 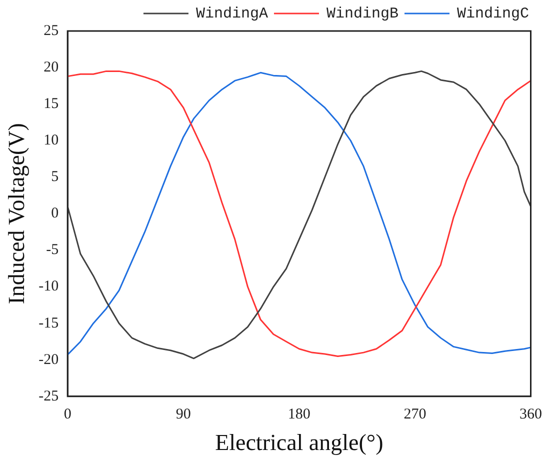 What do you see at coordinates (55, 177) in the screenshot?
I see `y-tick-label: 5` at bounding box center [55, 177].